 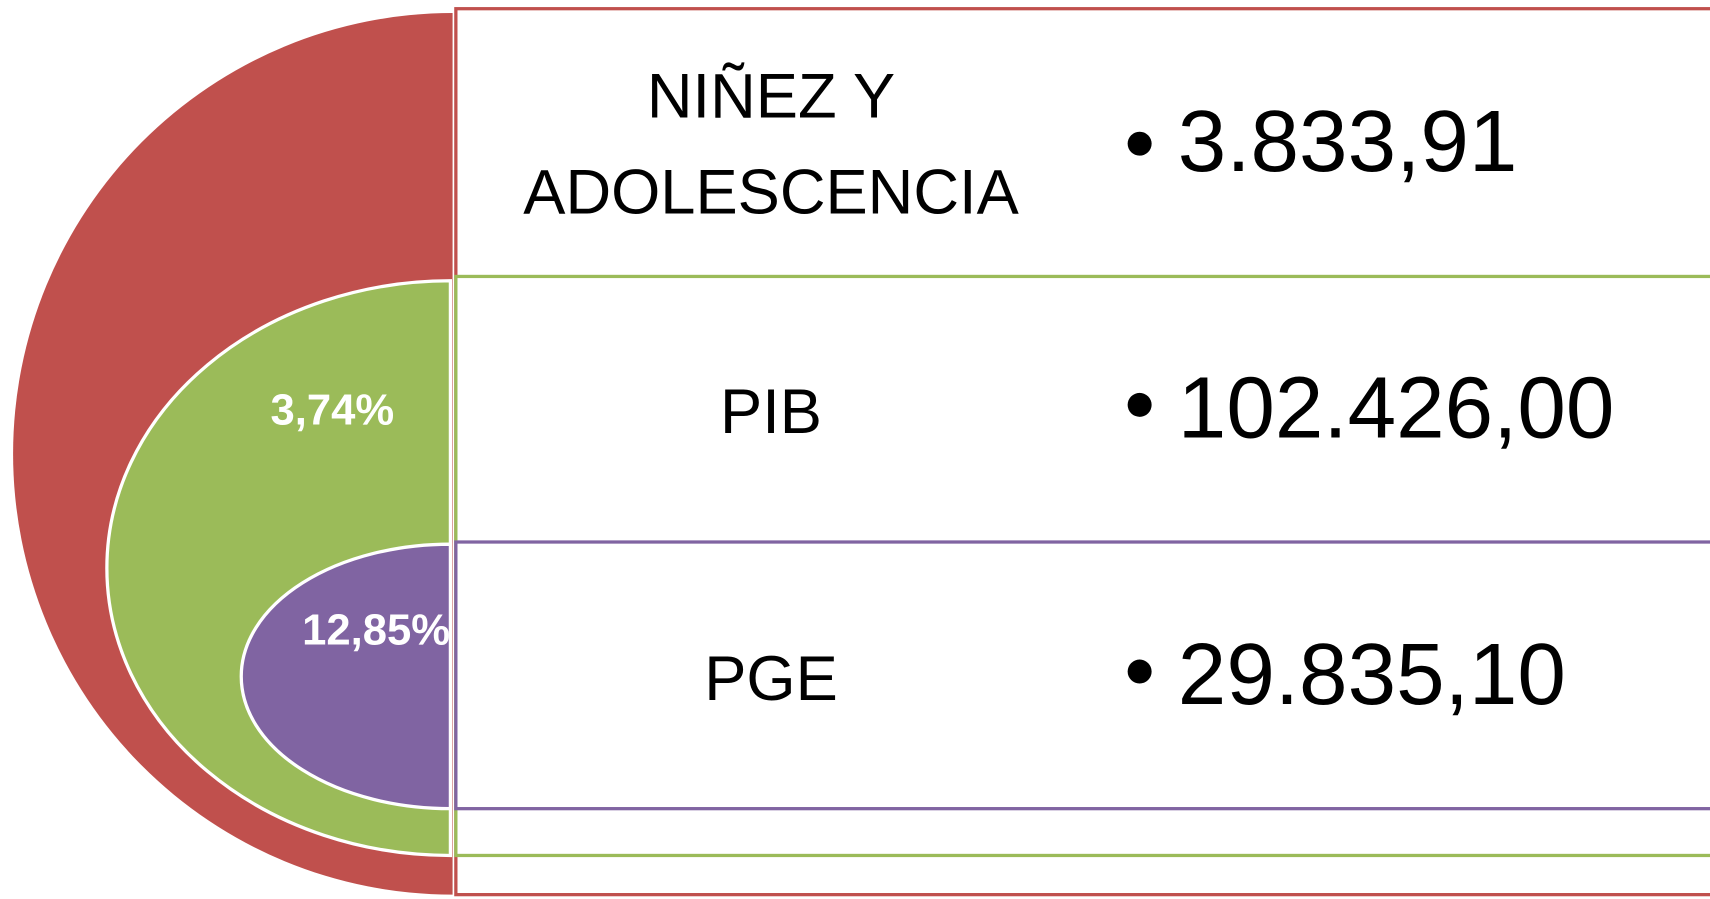 I want to click on row-label: PGE, so click(x=771, y=679).